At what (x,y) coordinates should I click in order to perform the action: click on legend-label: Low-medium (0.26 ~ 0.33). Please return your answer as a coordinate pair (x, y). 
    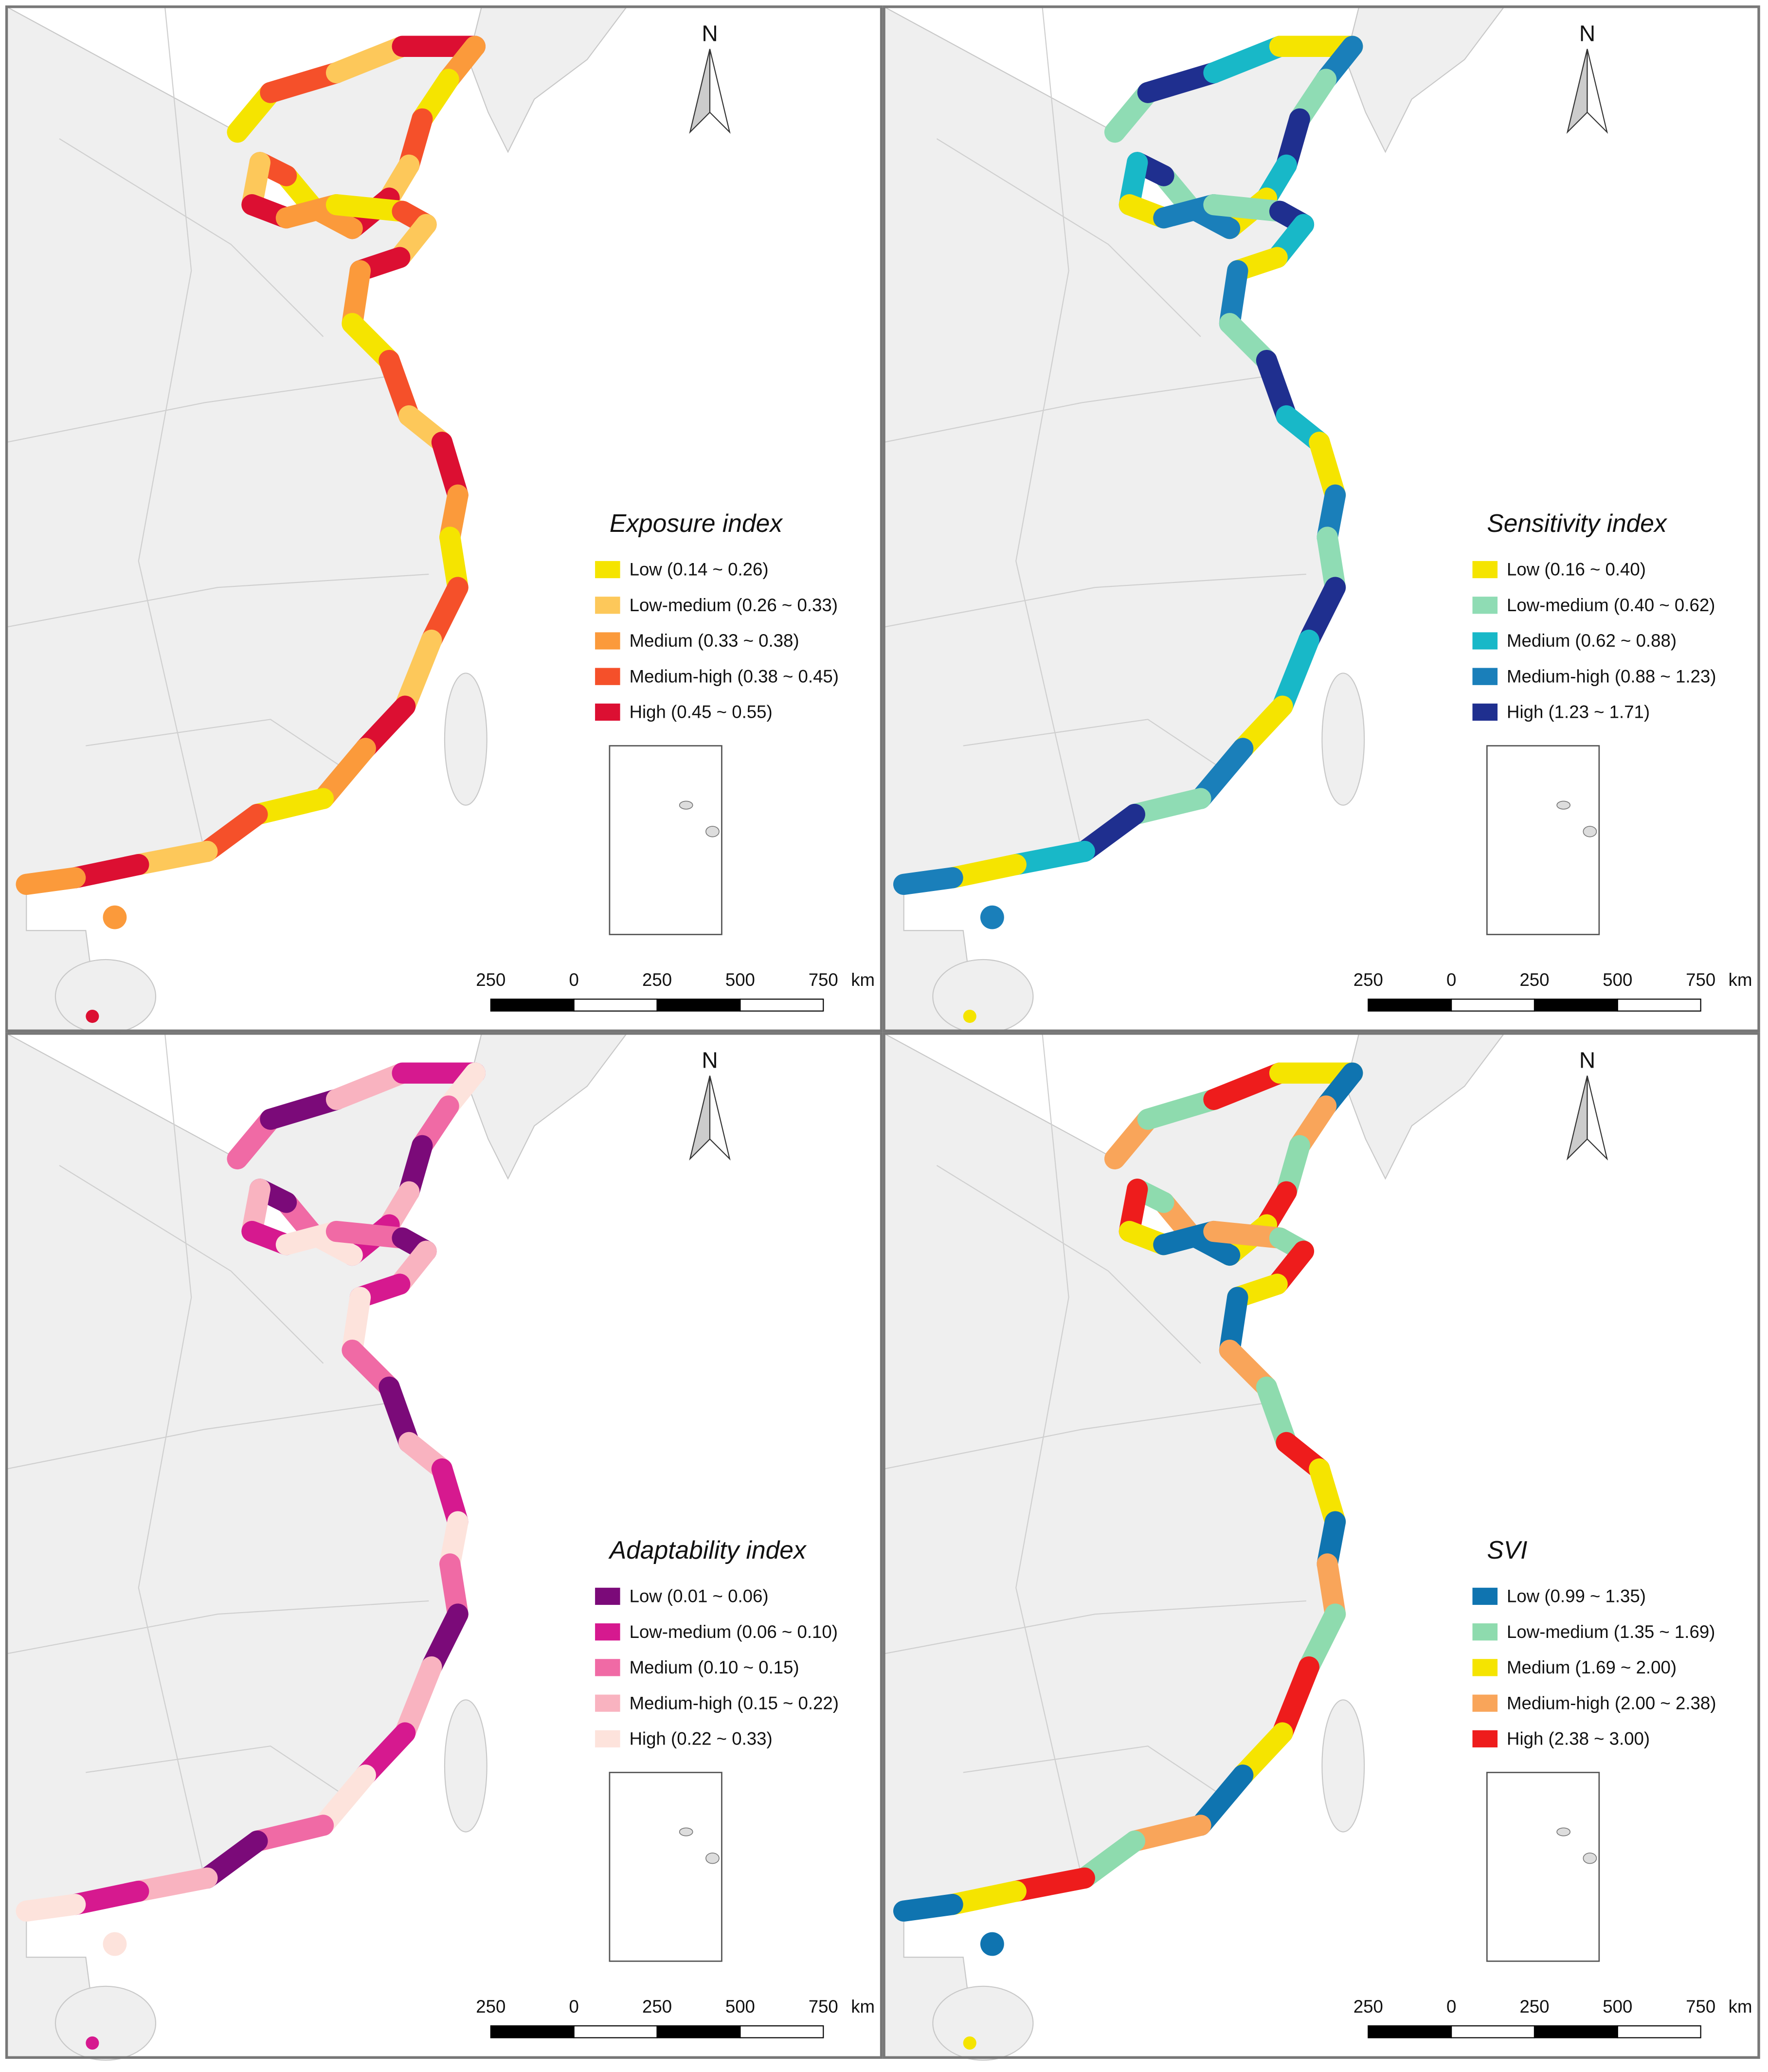
    Looking at the image, I should click on (734, 605).